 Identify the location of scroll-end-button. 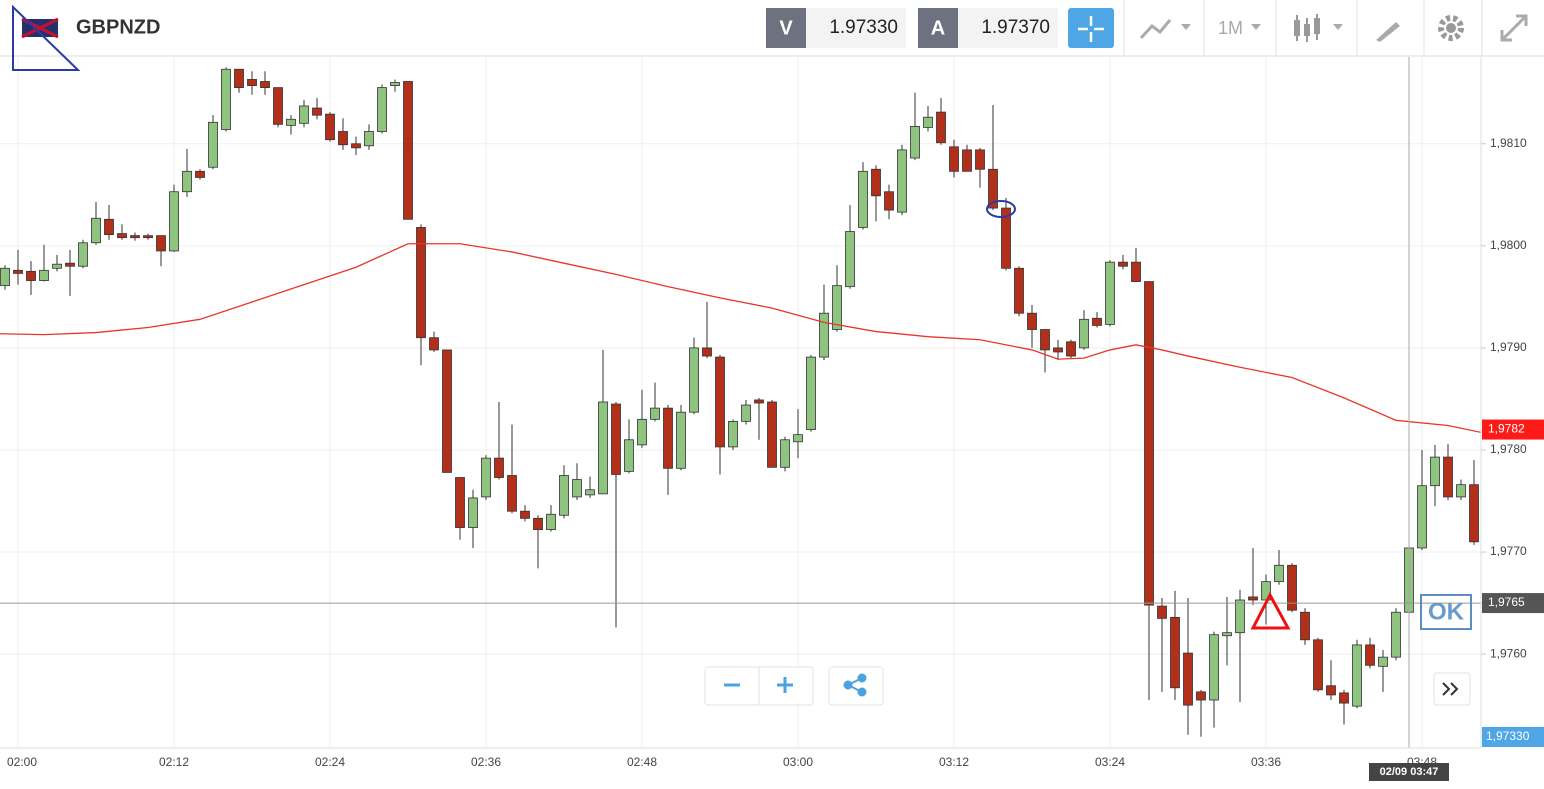
(1452, 689).